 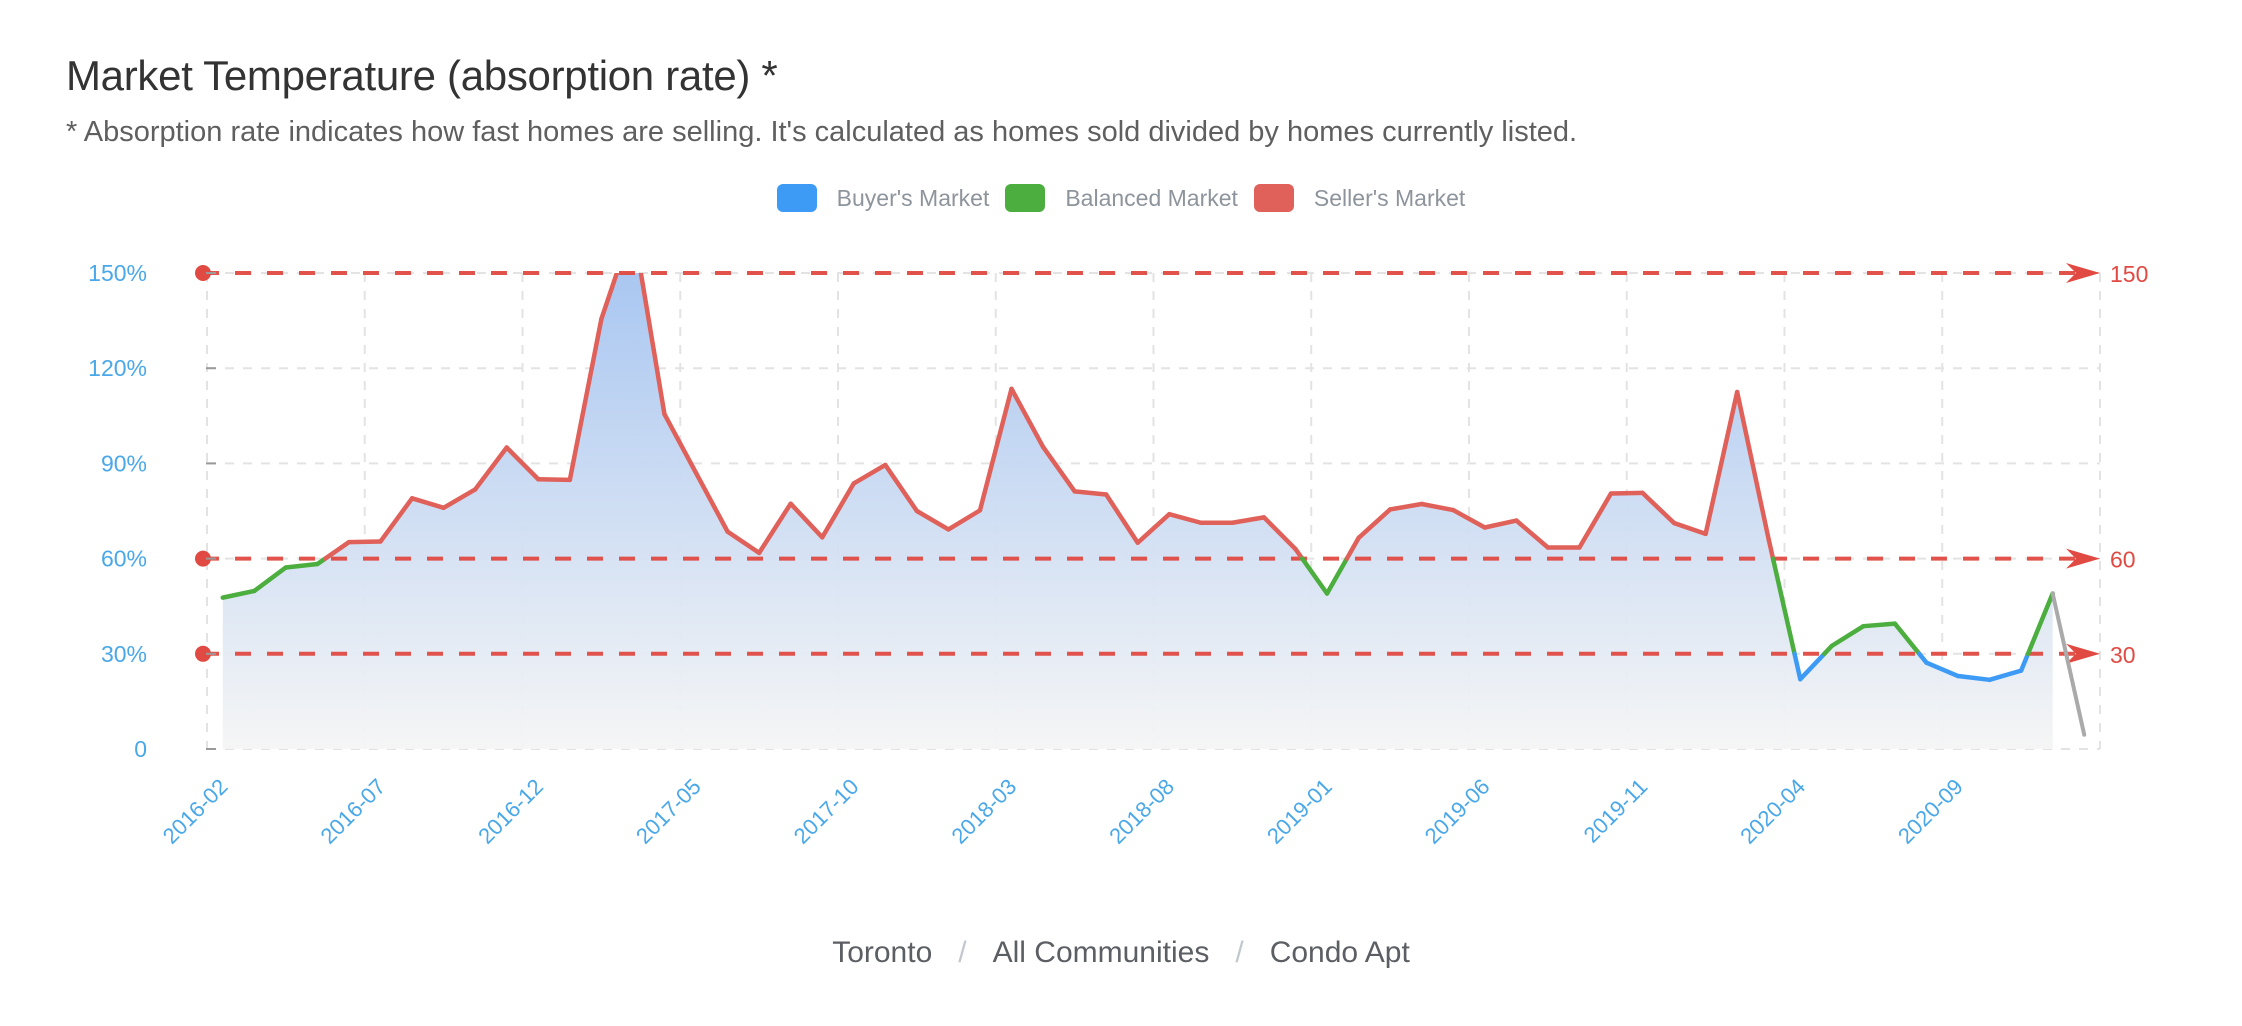 I want to click on legend-item-sellers-market: Seller's Market, so click(x=1359, y=198).